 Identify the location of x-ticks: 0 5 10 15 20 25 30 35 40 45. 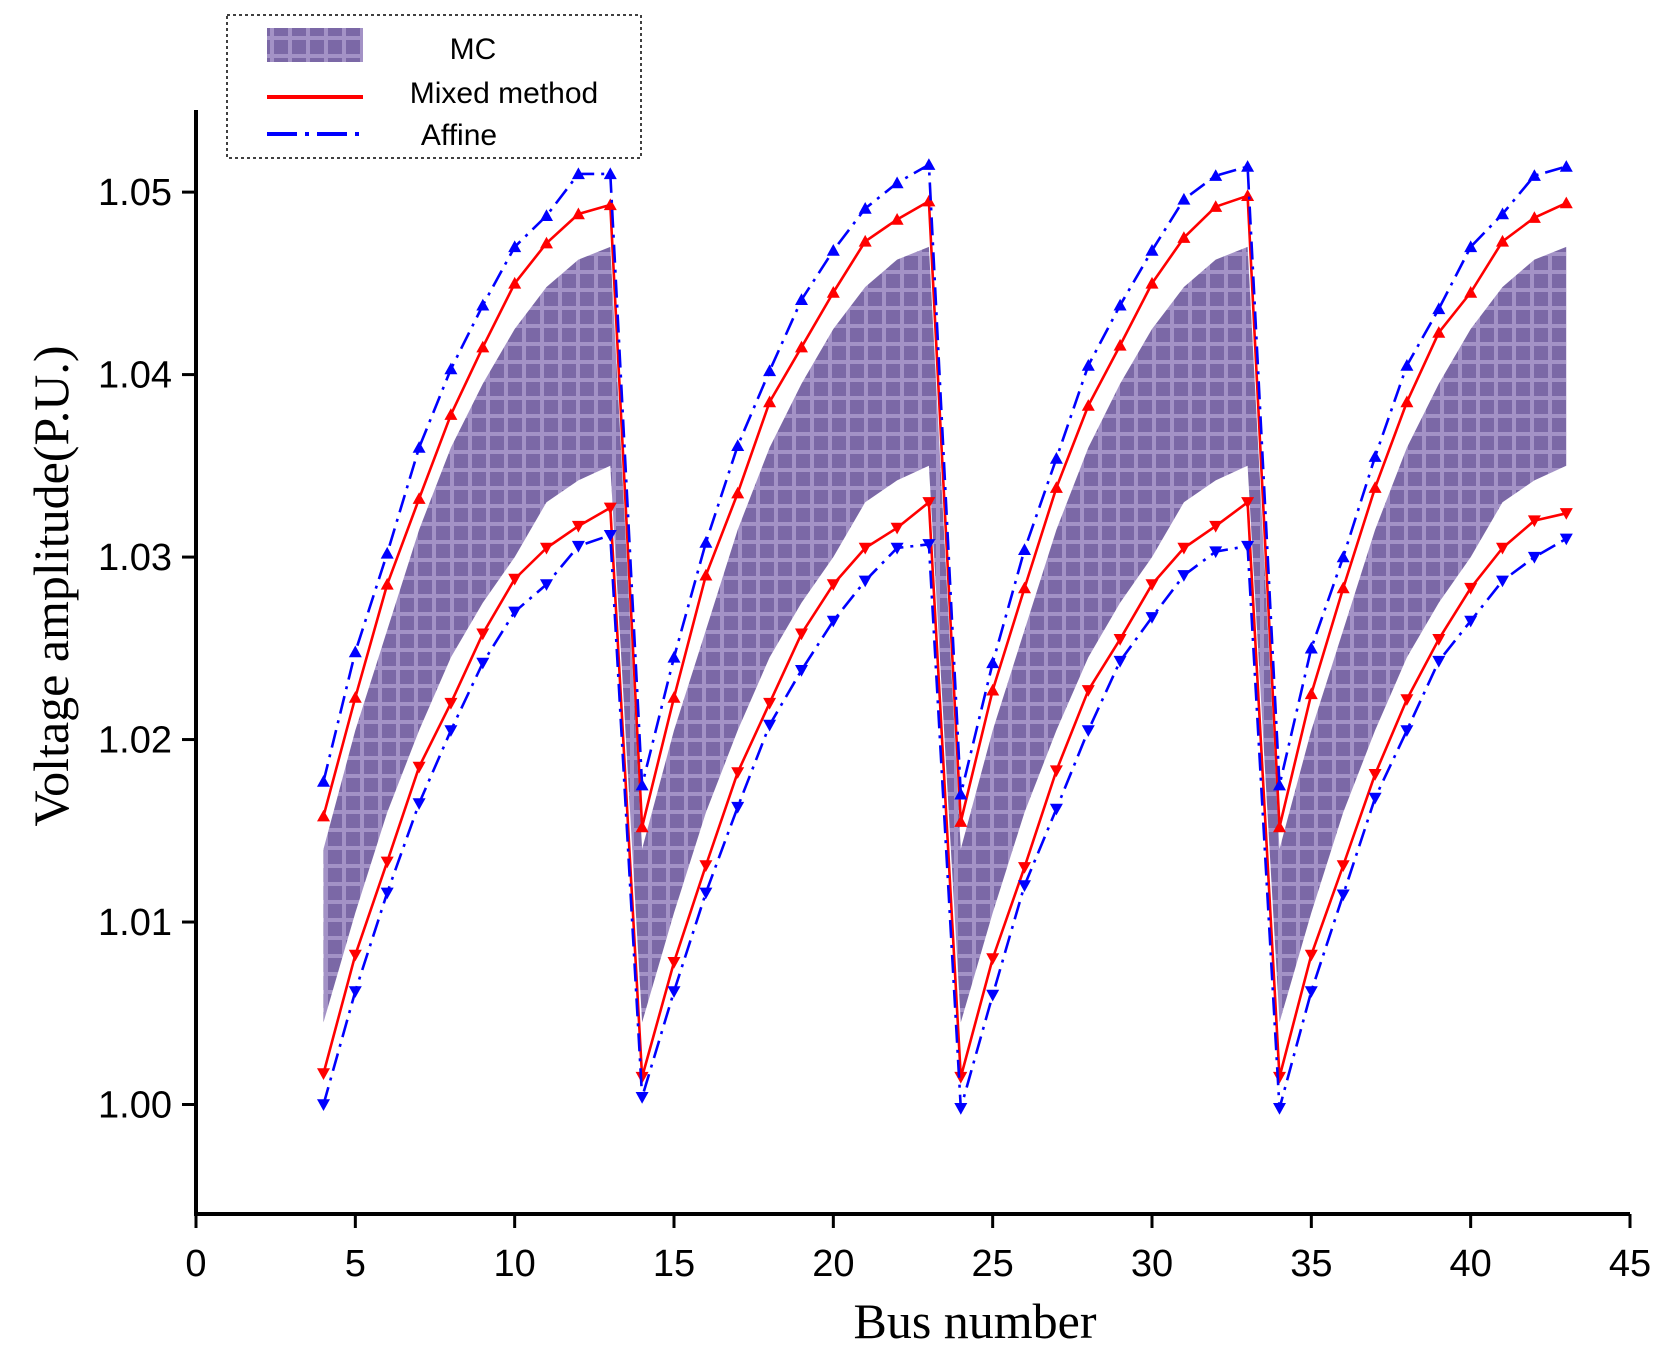
(918, 1249).